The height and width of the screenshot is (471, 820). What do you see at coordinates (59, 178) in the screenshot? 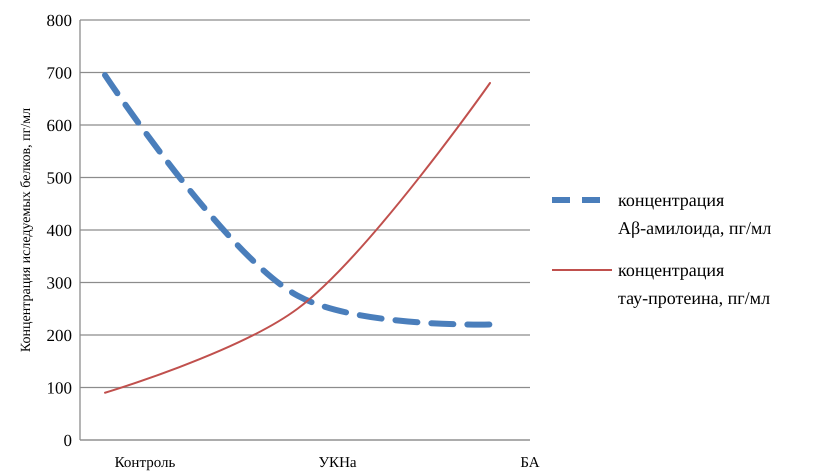
I see `y-tick-label: 500` at bounding box center [59, 178].